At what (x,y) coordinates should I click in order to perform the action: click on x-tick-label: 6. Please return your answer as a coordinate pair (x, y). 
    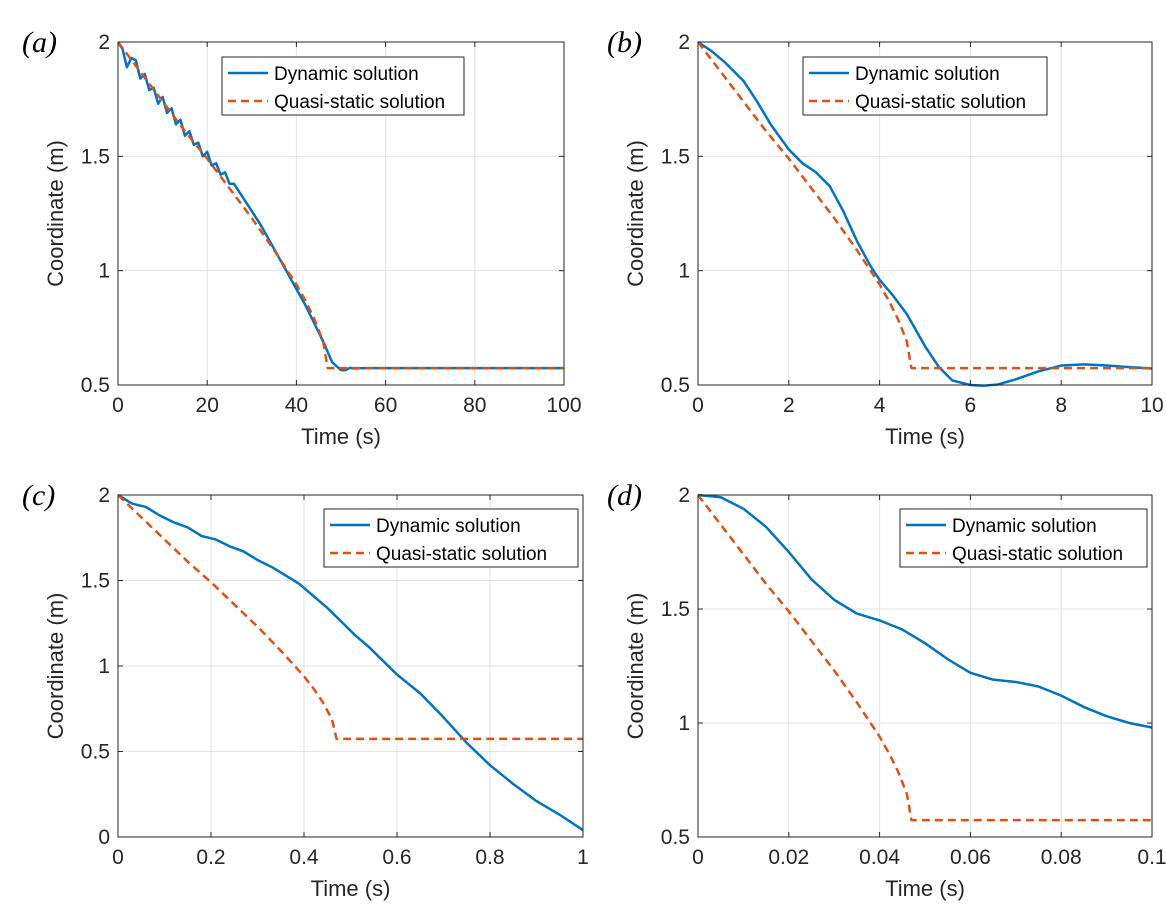
    Looking at the image, I should click on (971, 405).